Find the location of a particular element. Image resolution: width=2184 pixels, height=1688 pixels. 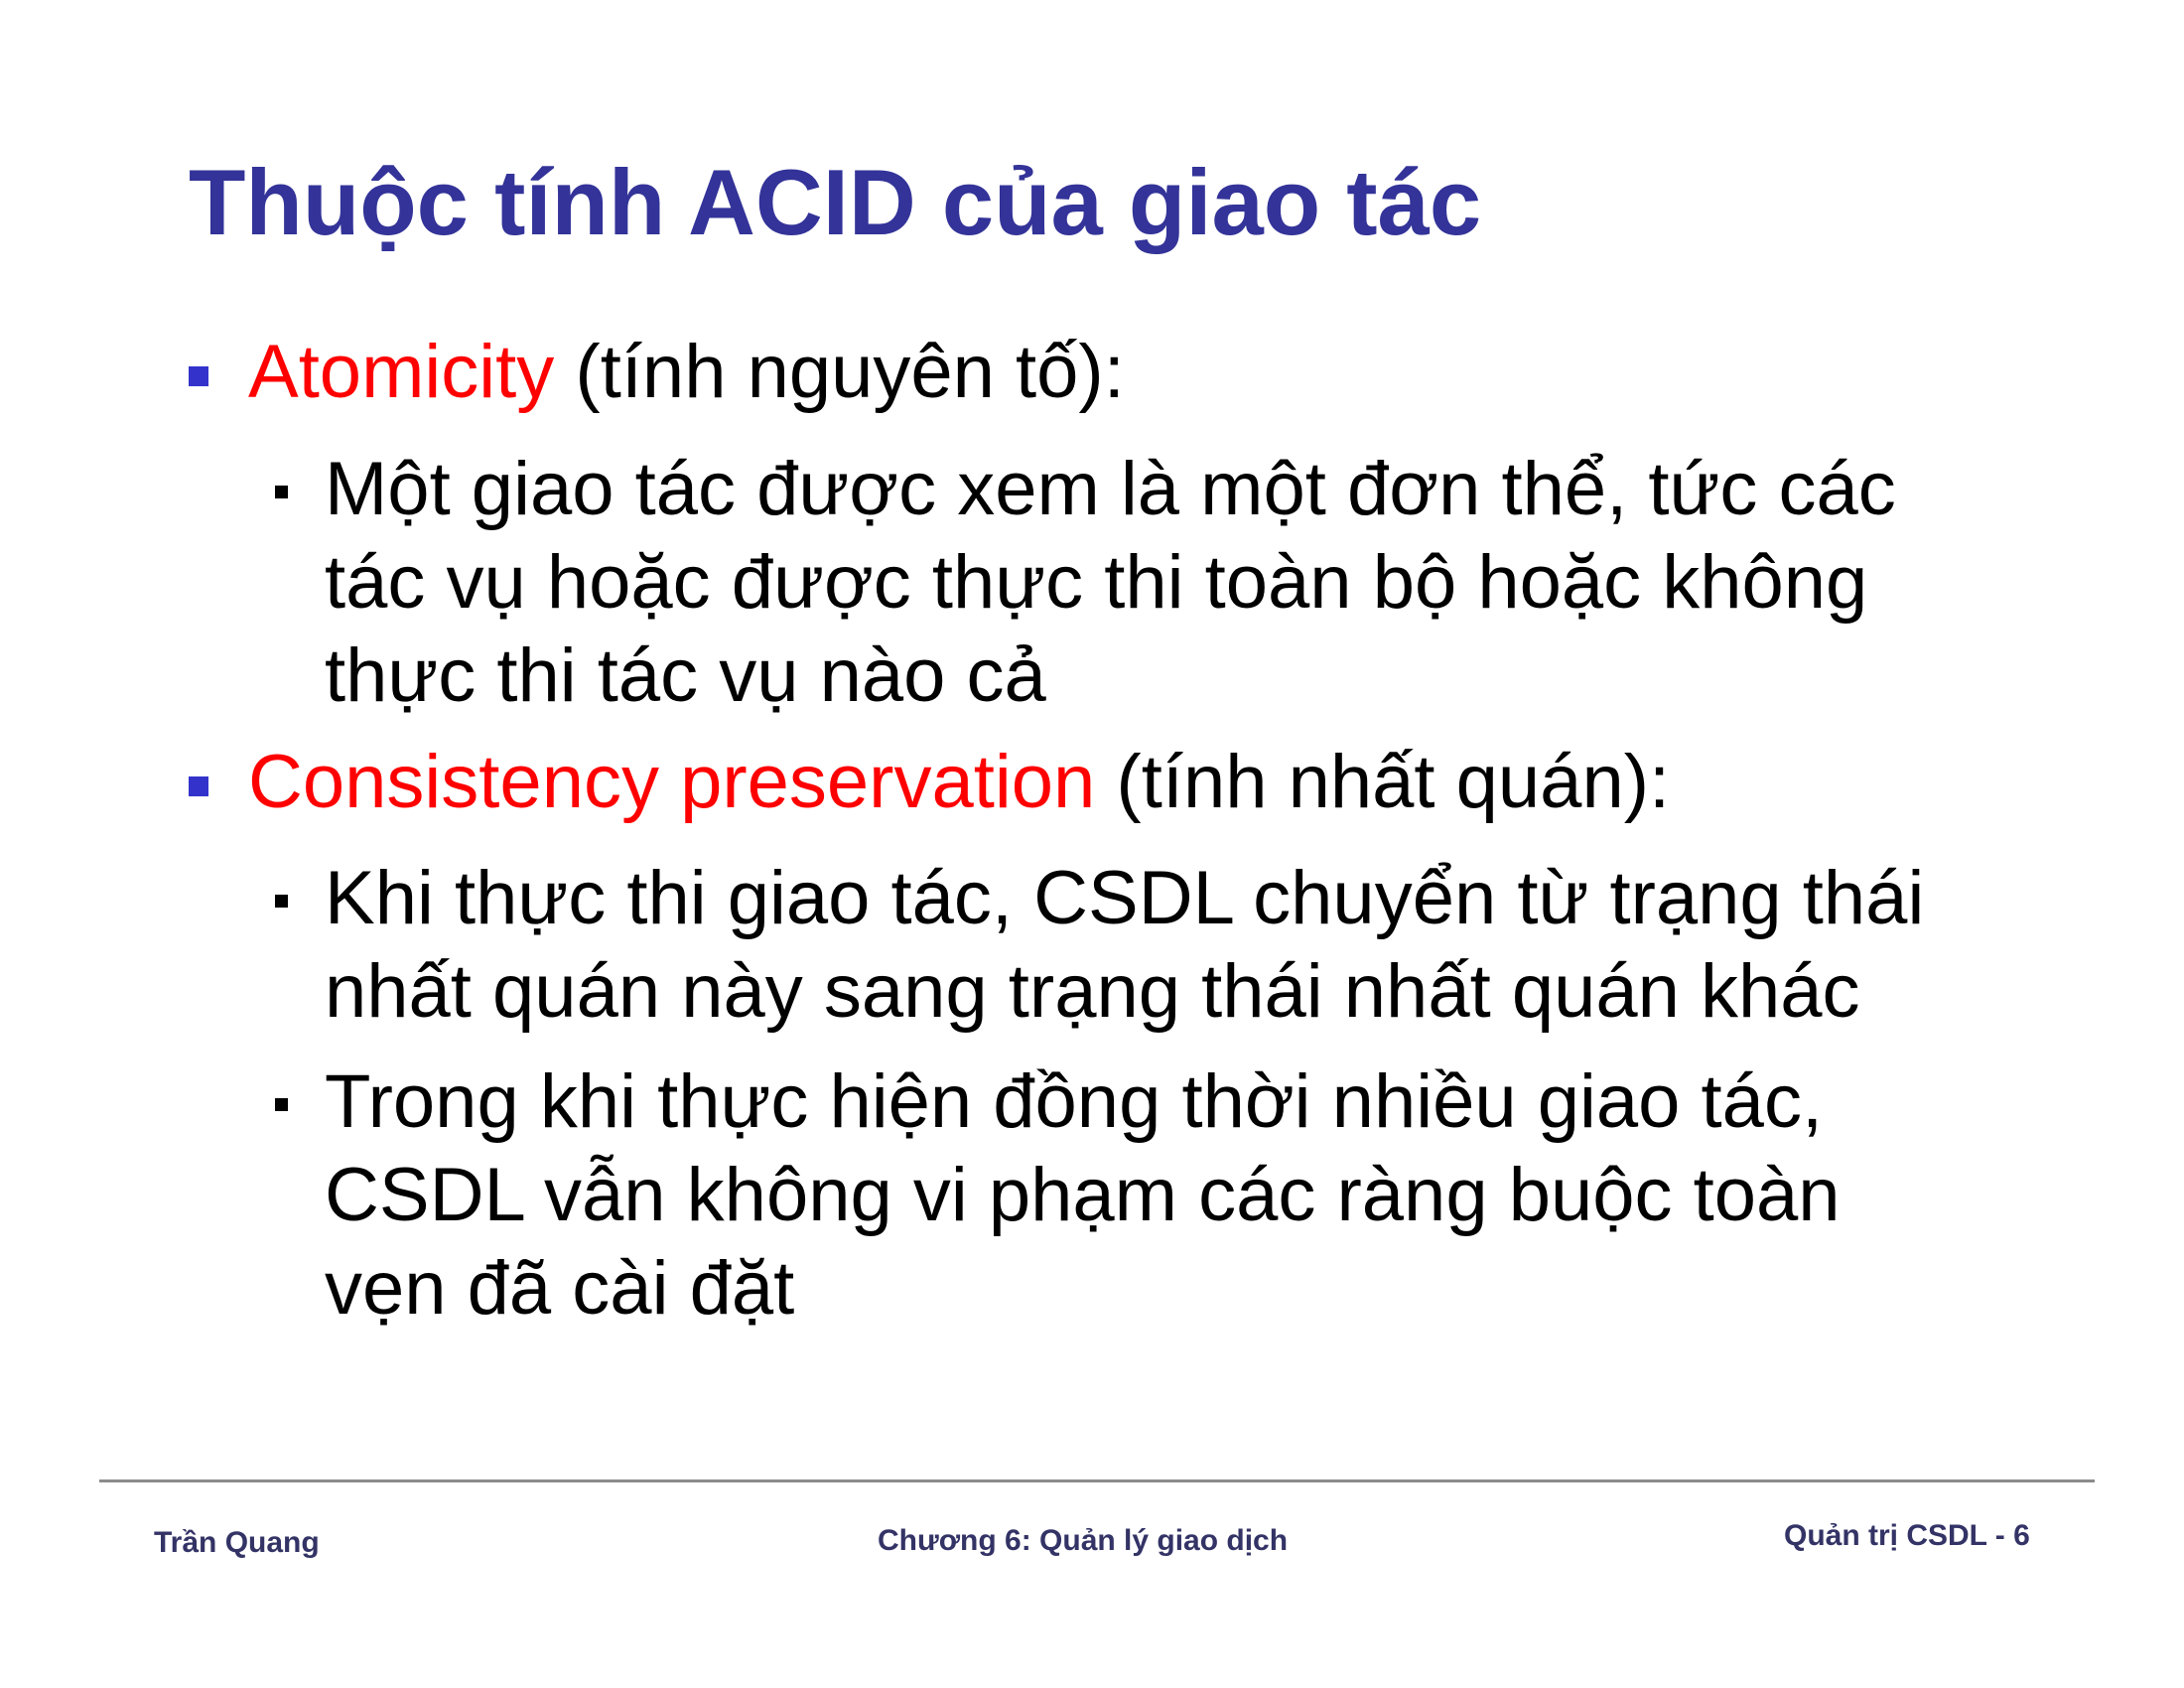

bullet-item-atomicity: Atomicity (tính nguyên tố): is located at coordinates (657, 372).